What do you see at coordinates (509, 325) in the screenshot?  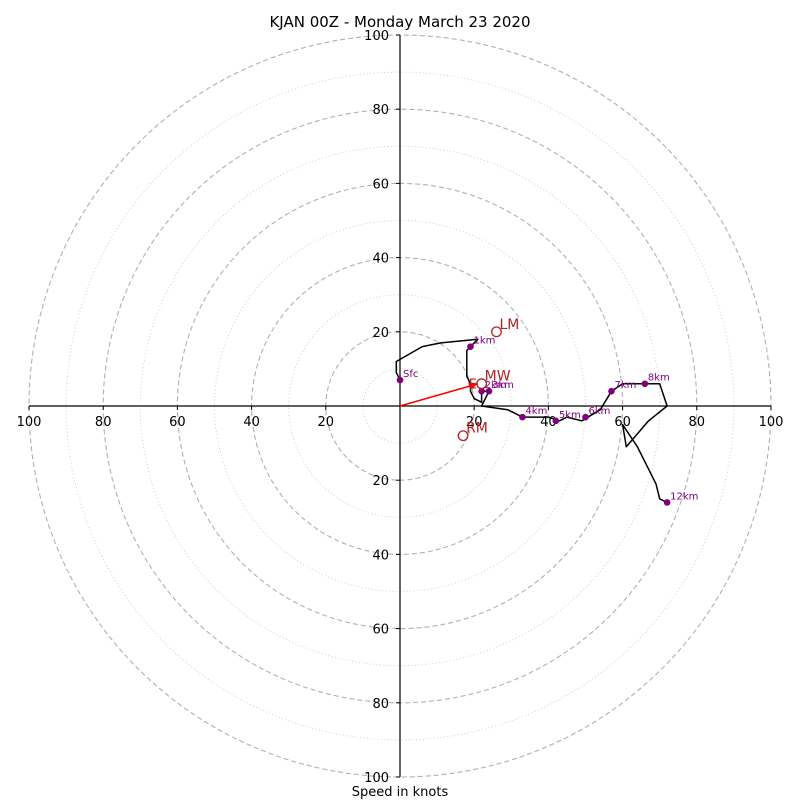 I see `storm-motion-label: LM` at bounding box center [509, 325].